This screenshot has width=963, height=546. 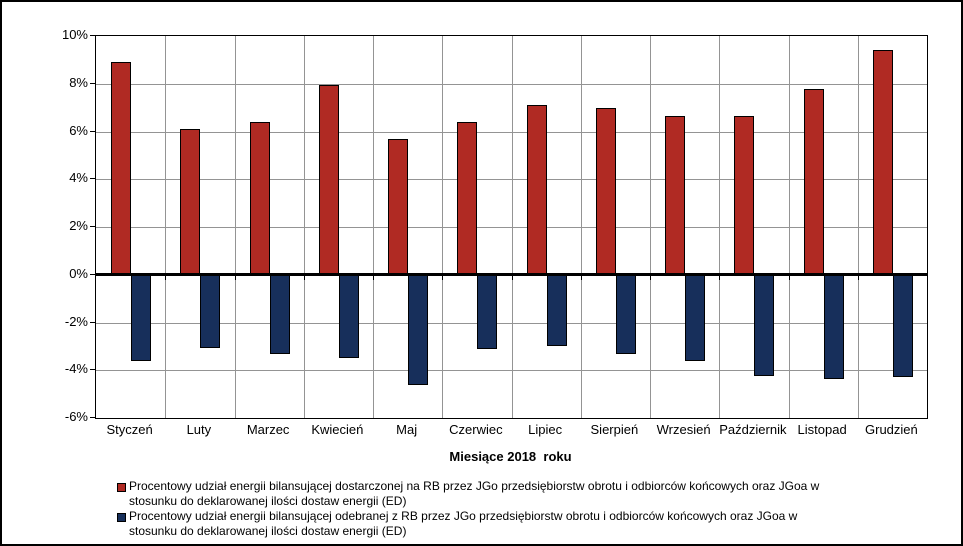 I want to click on y-tick-label: 4%, so click(x=78, y=178).